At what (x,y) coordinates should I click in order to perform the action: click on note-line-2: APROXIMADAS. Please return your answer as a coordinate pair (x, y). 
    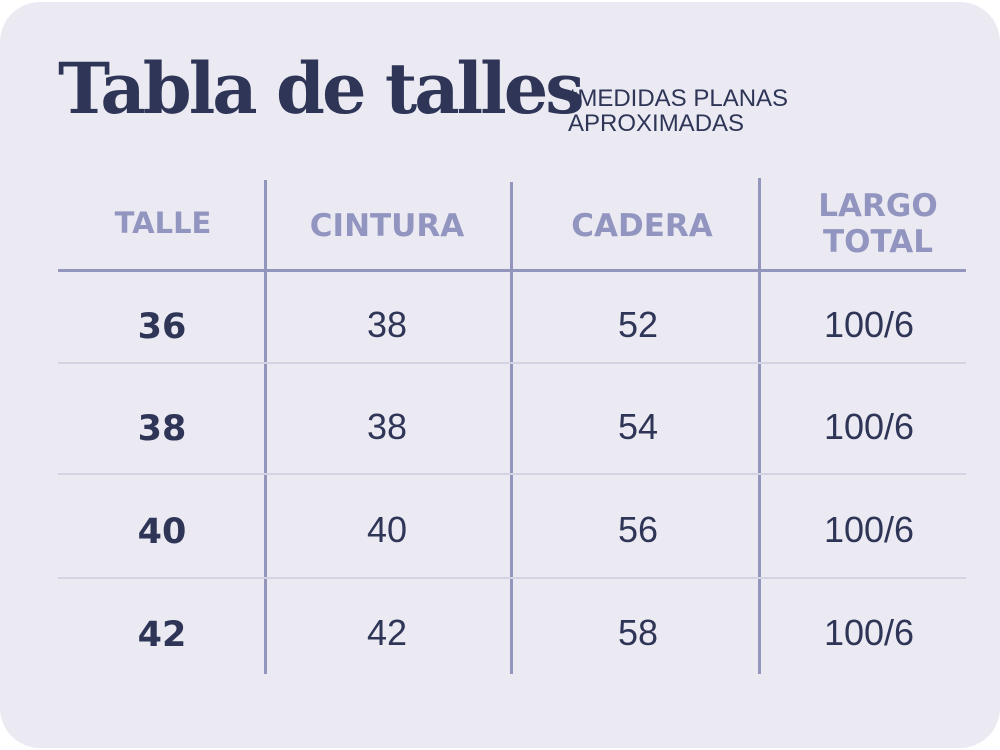
    Looking at the image, I should click on (656, 123).